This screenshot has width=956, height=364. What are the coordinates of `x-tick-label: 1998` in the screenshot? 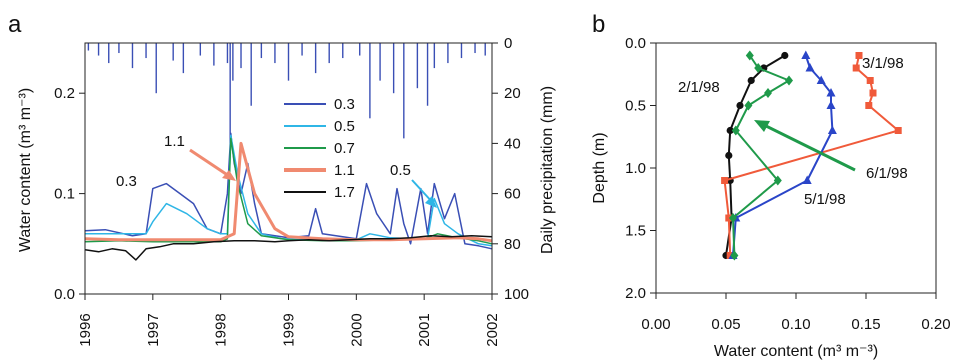 It's located at (221, 329).